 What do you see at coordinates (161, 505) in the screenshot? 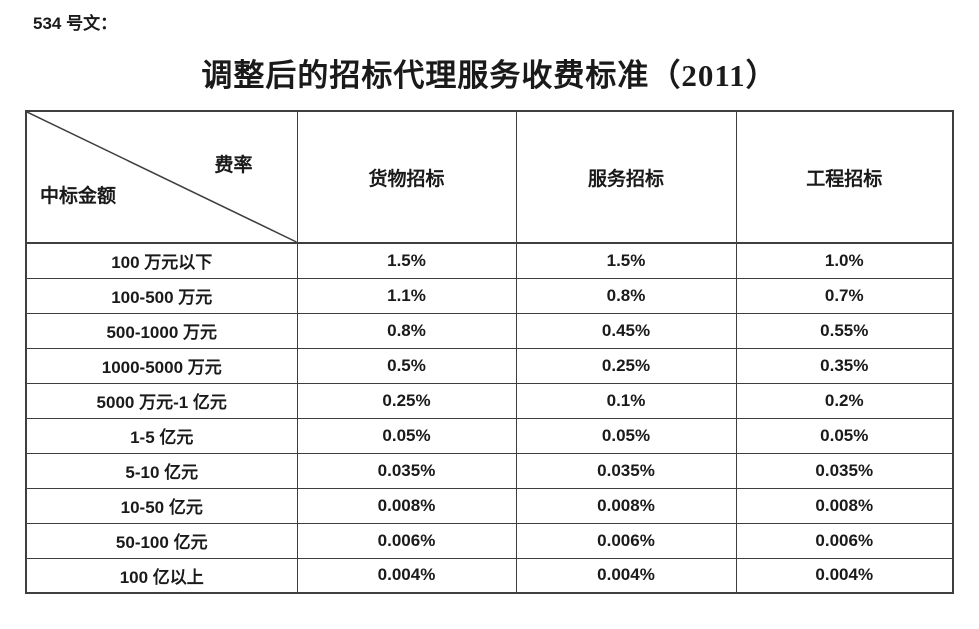
I see `row-label-cell: 10-50 亿元` at bounding box center [161, 505].